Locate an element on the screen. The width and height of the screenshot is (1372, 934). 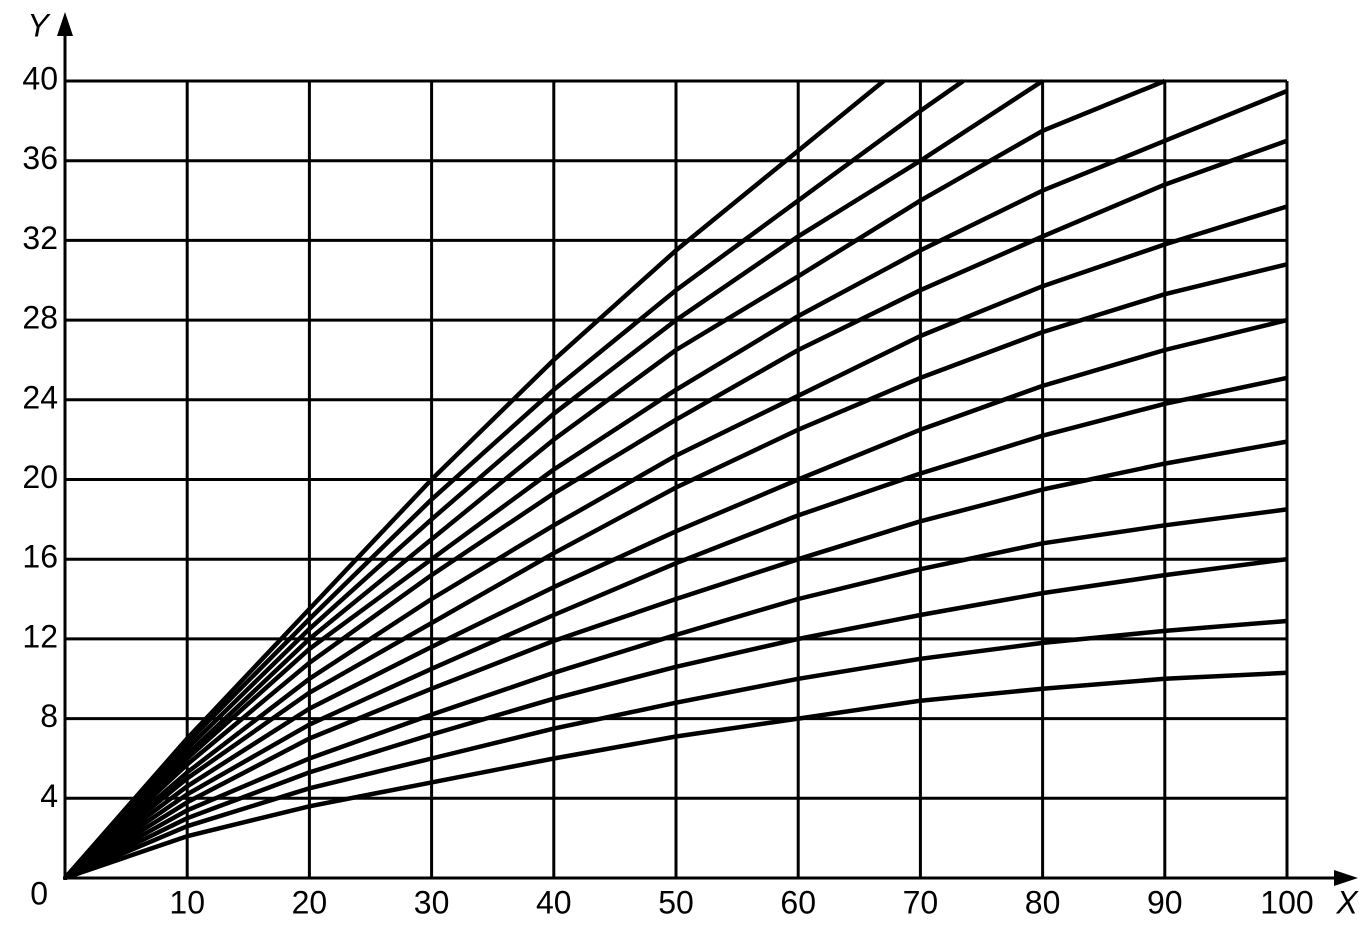
y-tick-label: 32 is located at coordinates (40, 238).